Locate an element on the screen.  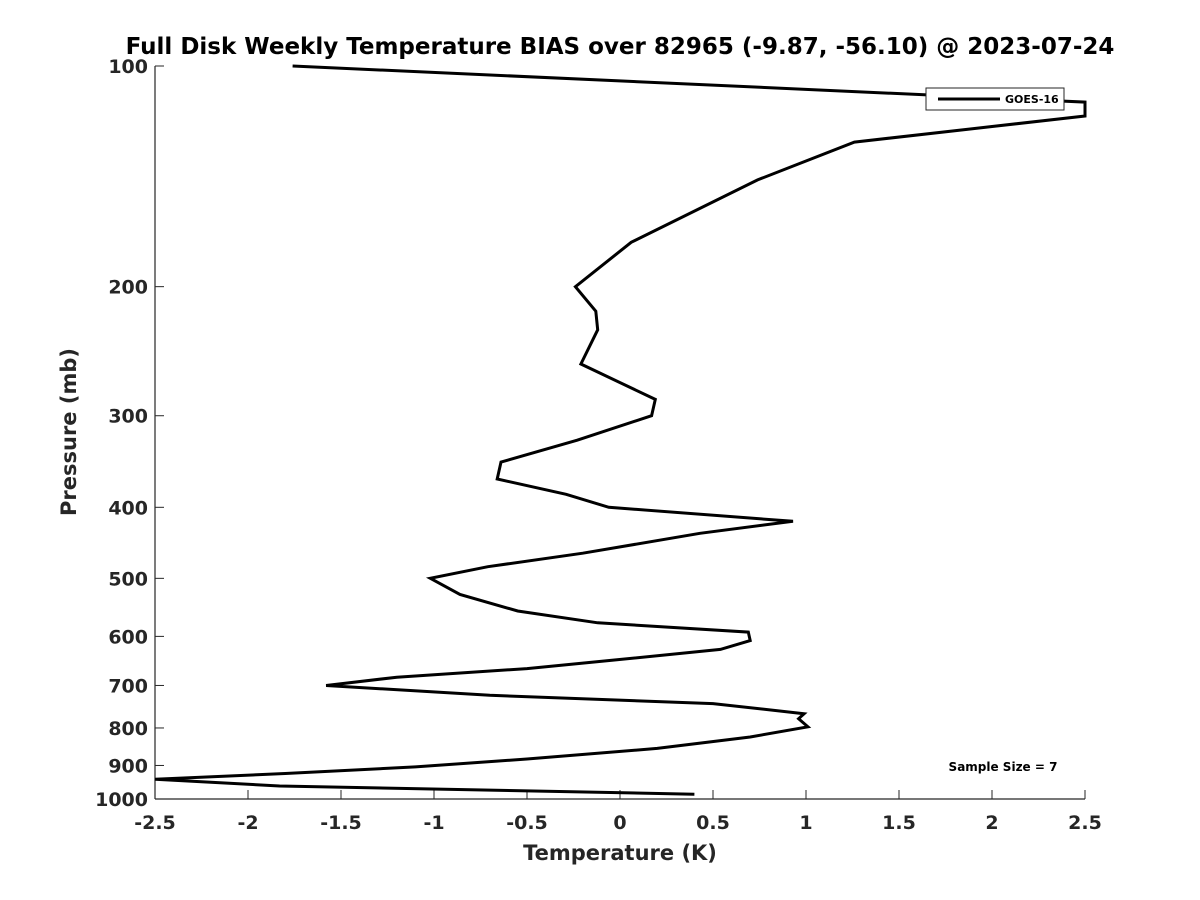
y-axis-label: Pressure (mb) is located at coordinates (69, 432).